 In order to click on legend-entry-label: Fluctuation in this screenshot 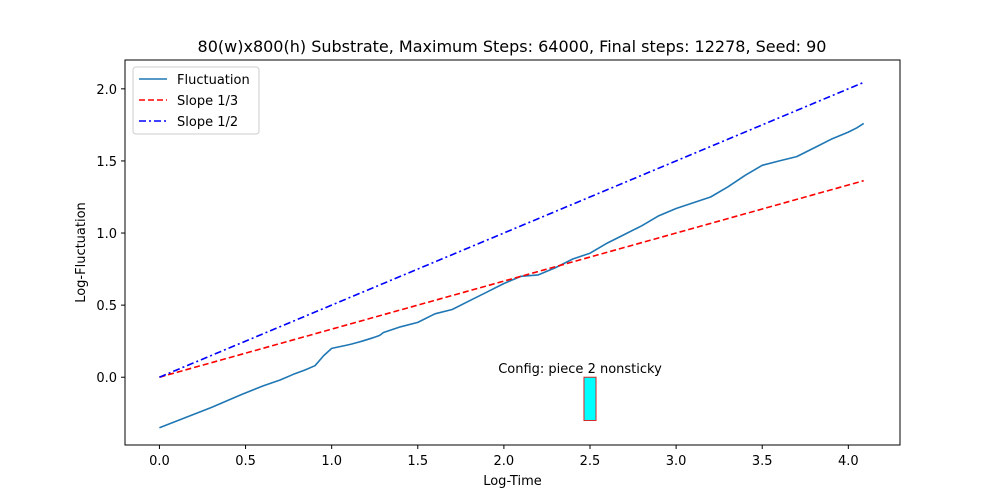, I will do `click(213, 80)`.